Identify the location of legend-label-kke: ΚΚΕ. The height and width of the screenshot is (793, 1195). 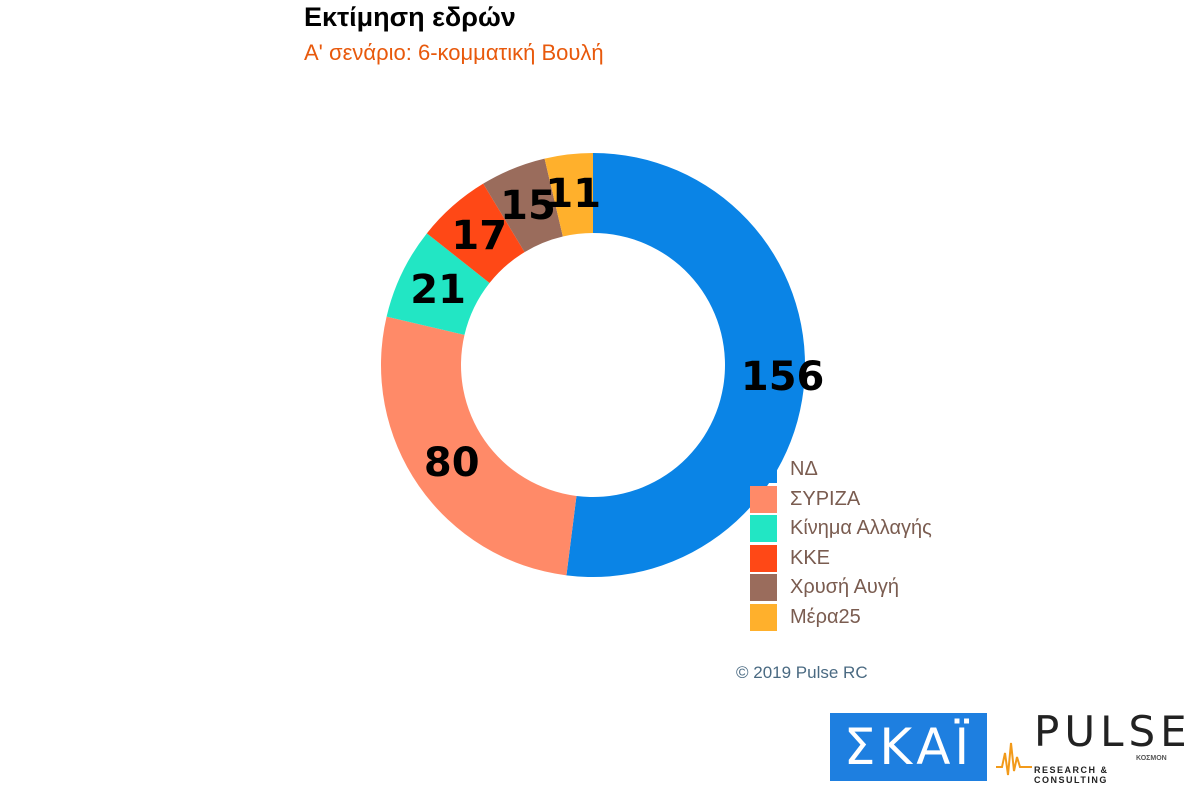
(810, 557).